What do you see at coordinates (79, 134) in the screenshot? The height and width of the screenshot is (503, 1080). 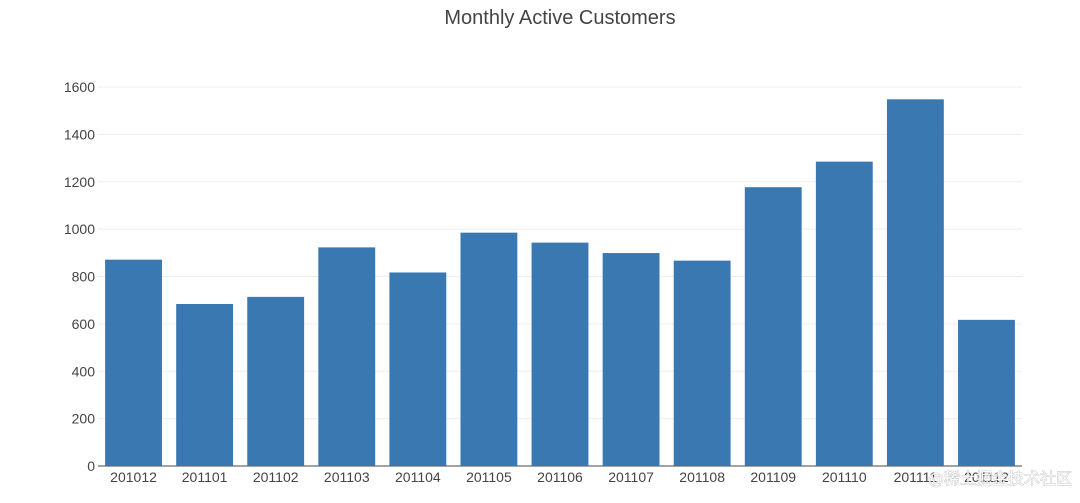 I see `y-tick-label: 1400` at bounding box center [79, 134].